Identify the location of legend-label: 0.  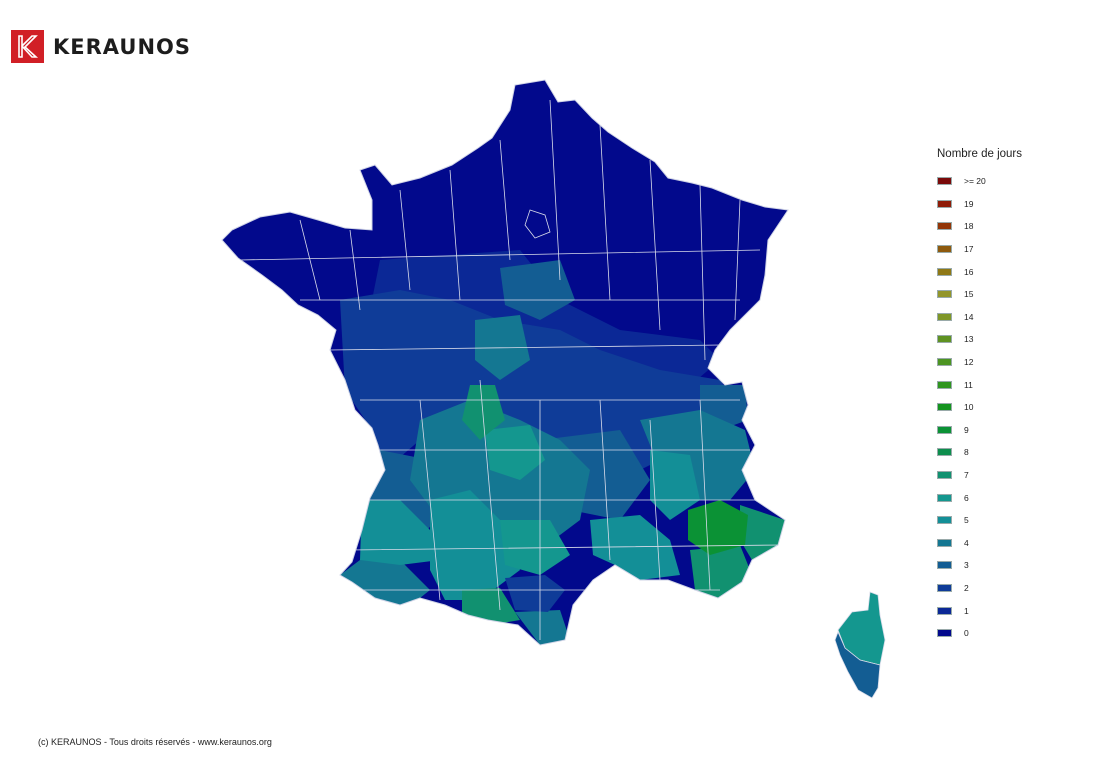
(966, 633).